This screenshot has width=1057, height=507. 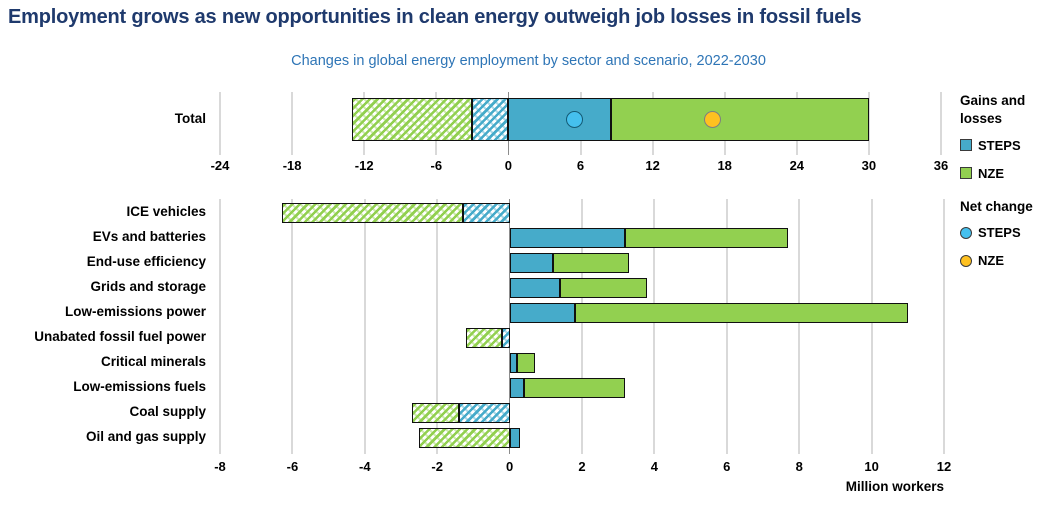 I want to click on x-tick-label: -18, so click(x=292, y=165).